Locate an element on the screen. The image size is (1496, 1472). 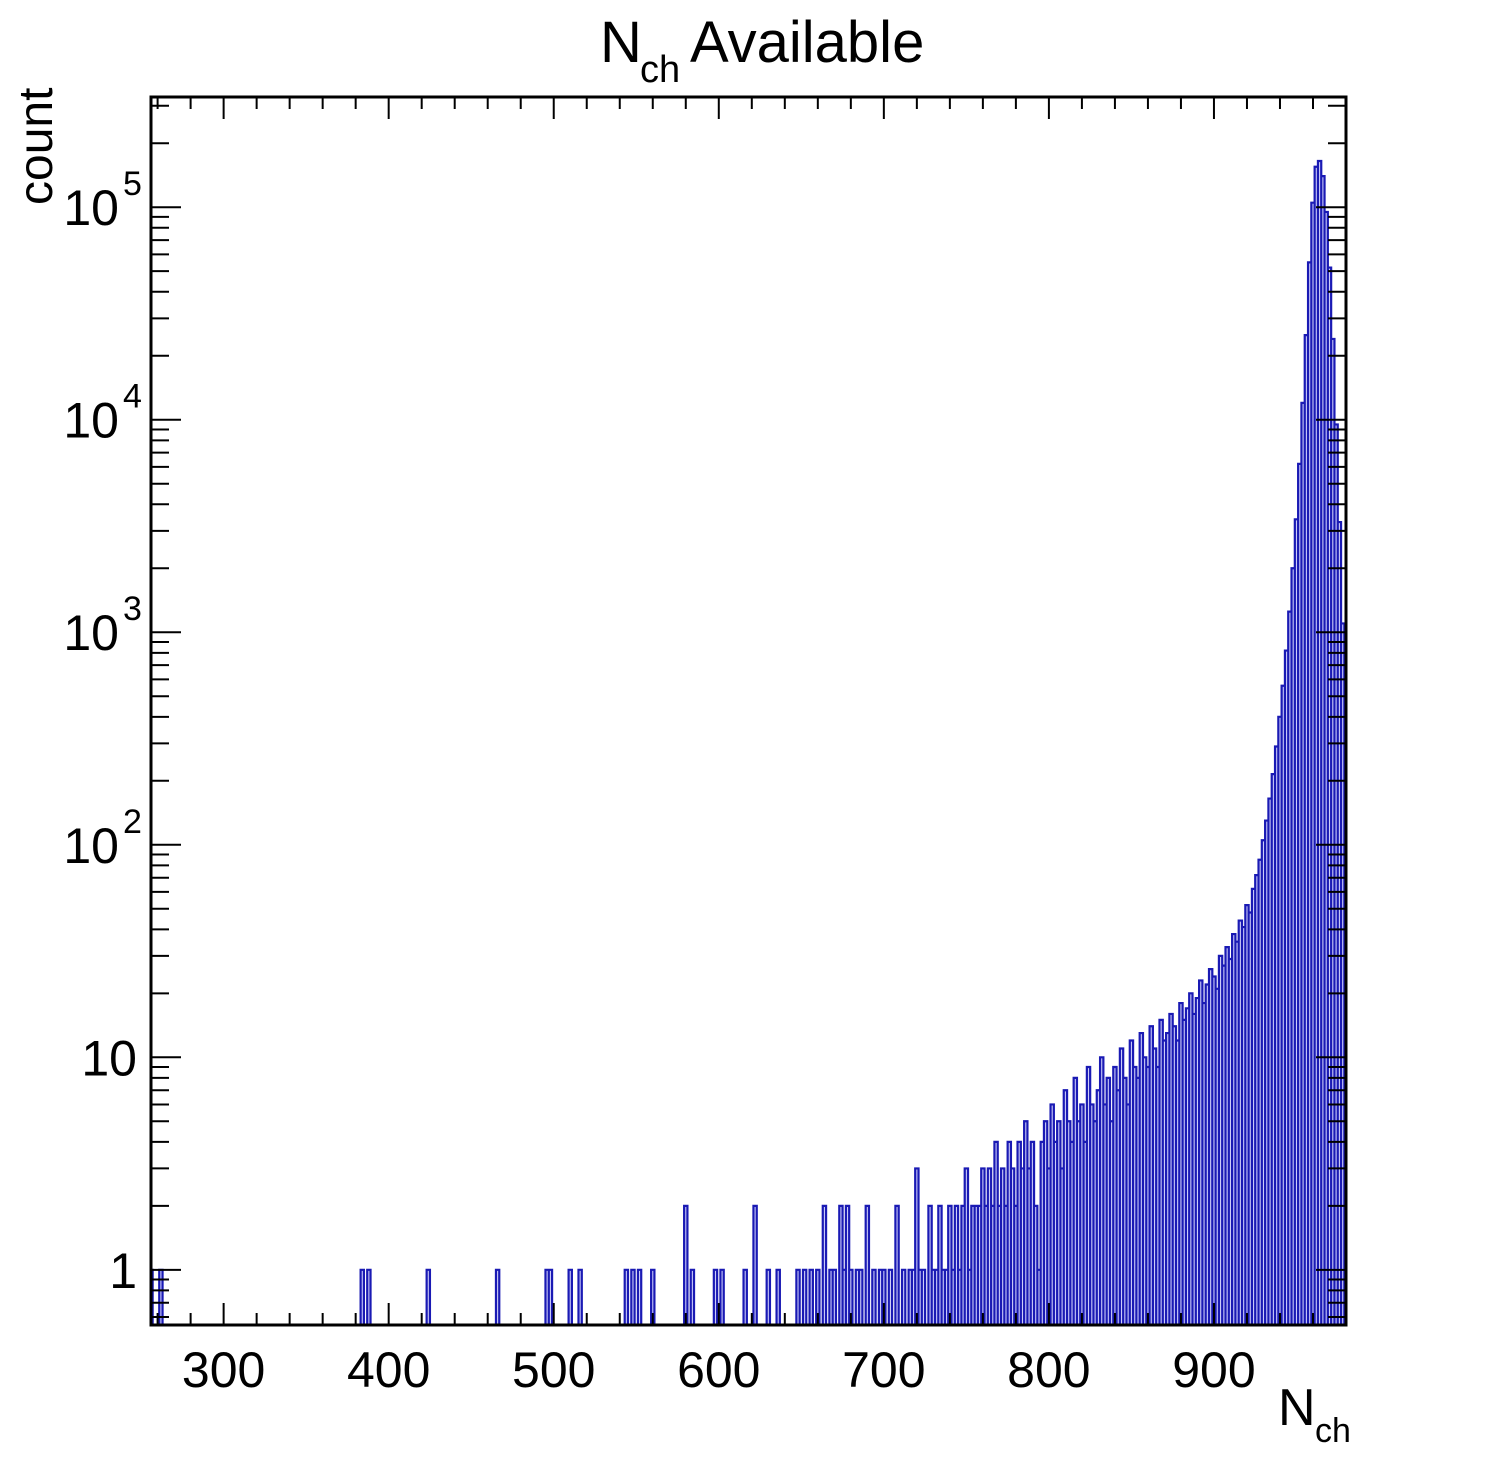
chart-title: N ch Available is located at coordinates (762, 50).